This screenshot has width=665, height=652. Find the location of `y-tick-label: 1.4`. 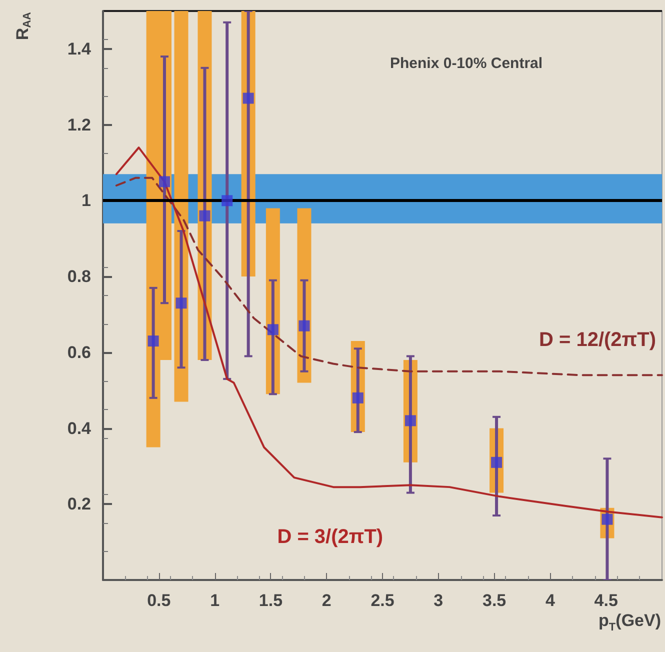

y-tick-label: 1.4 is located at coordinates (79, 48).